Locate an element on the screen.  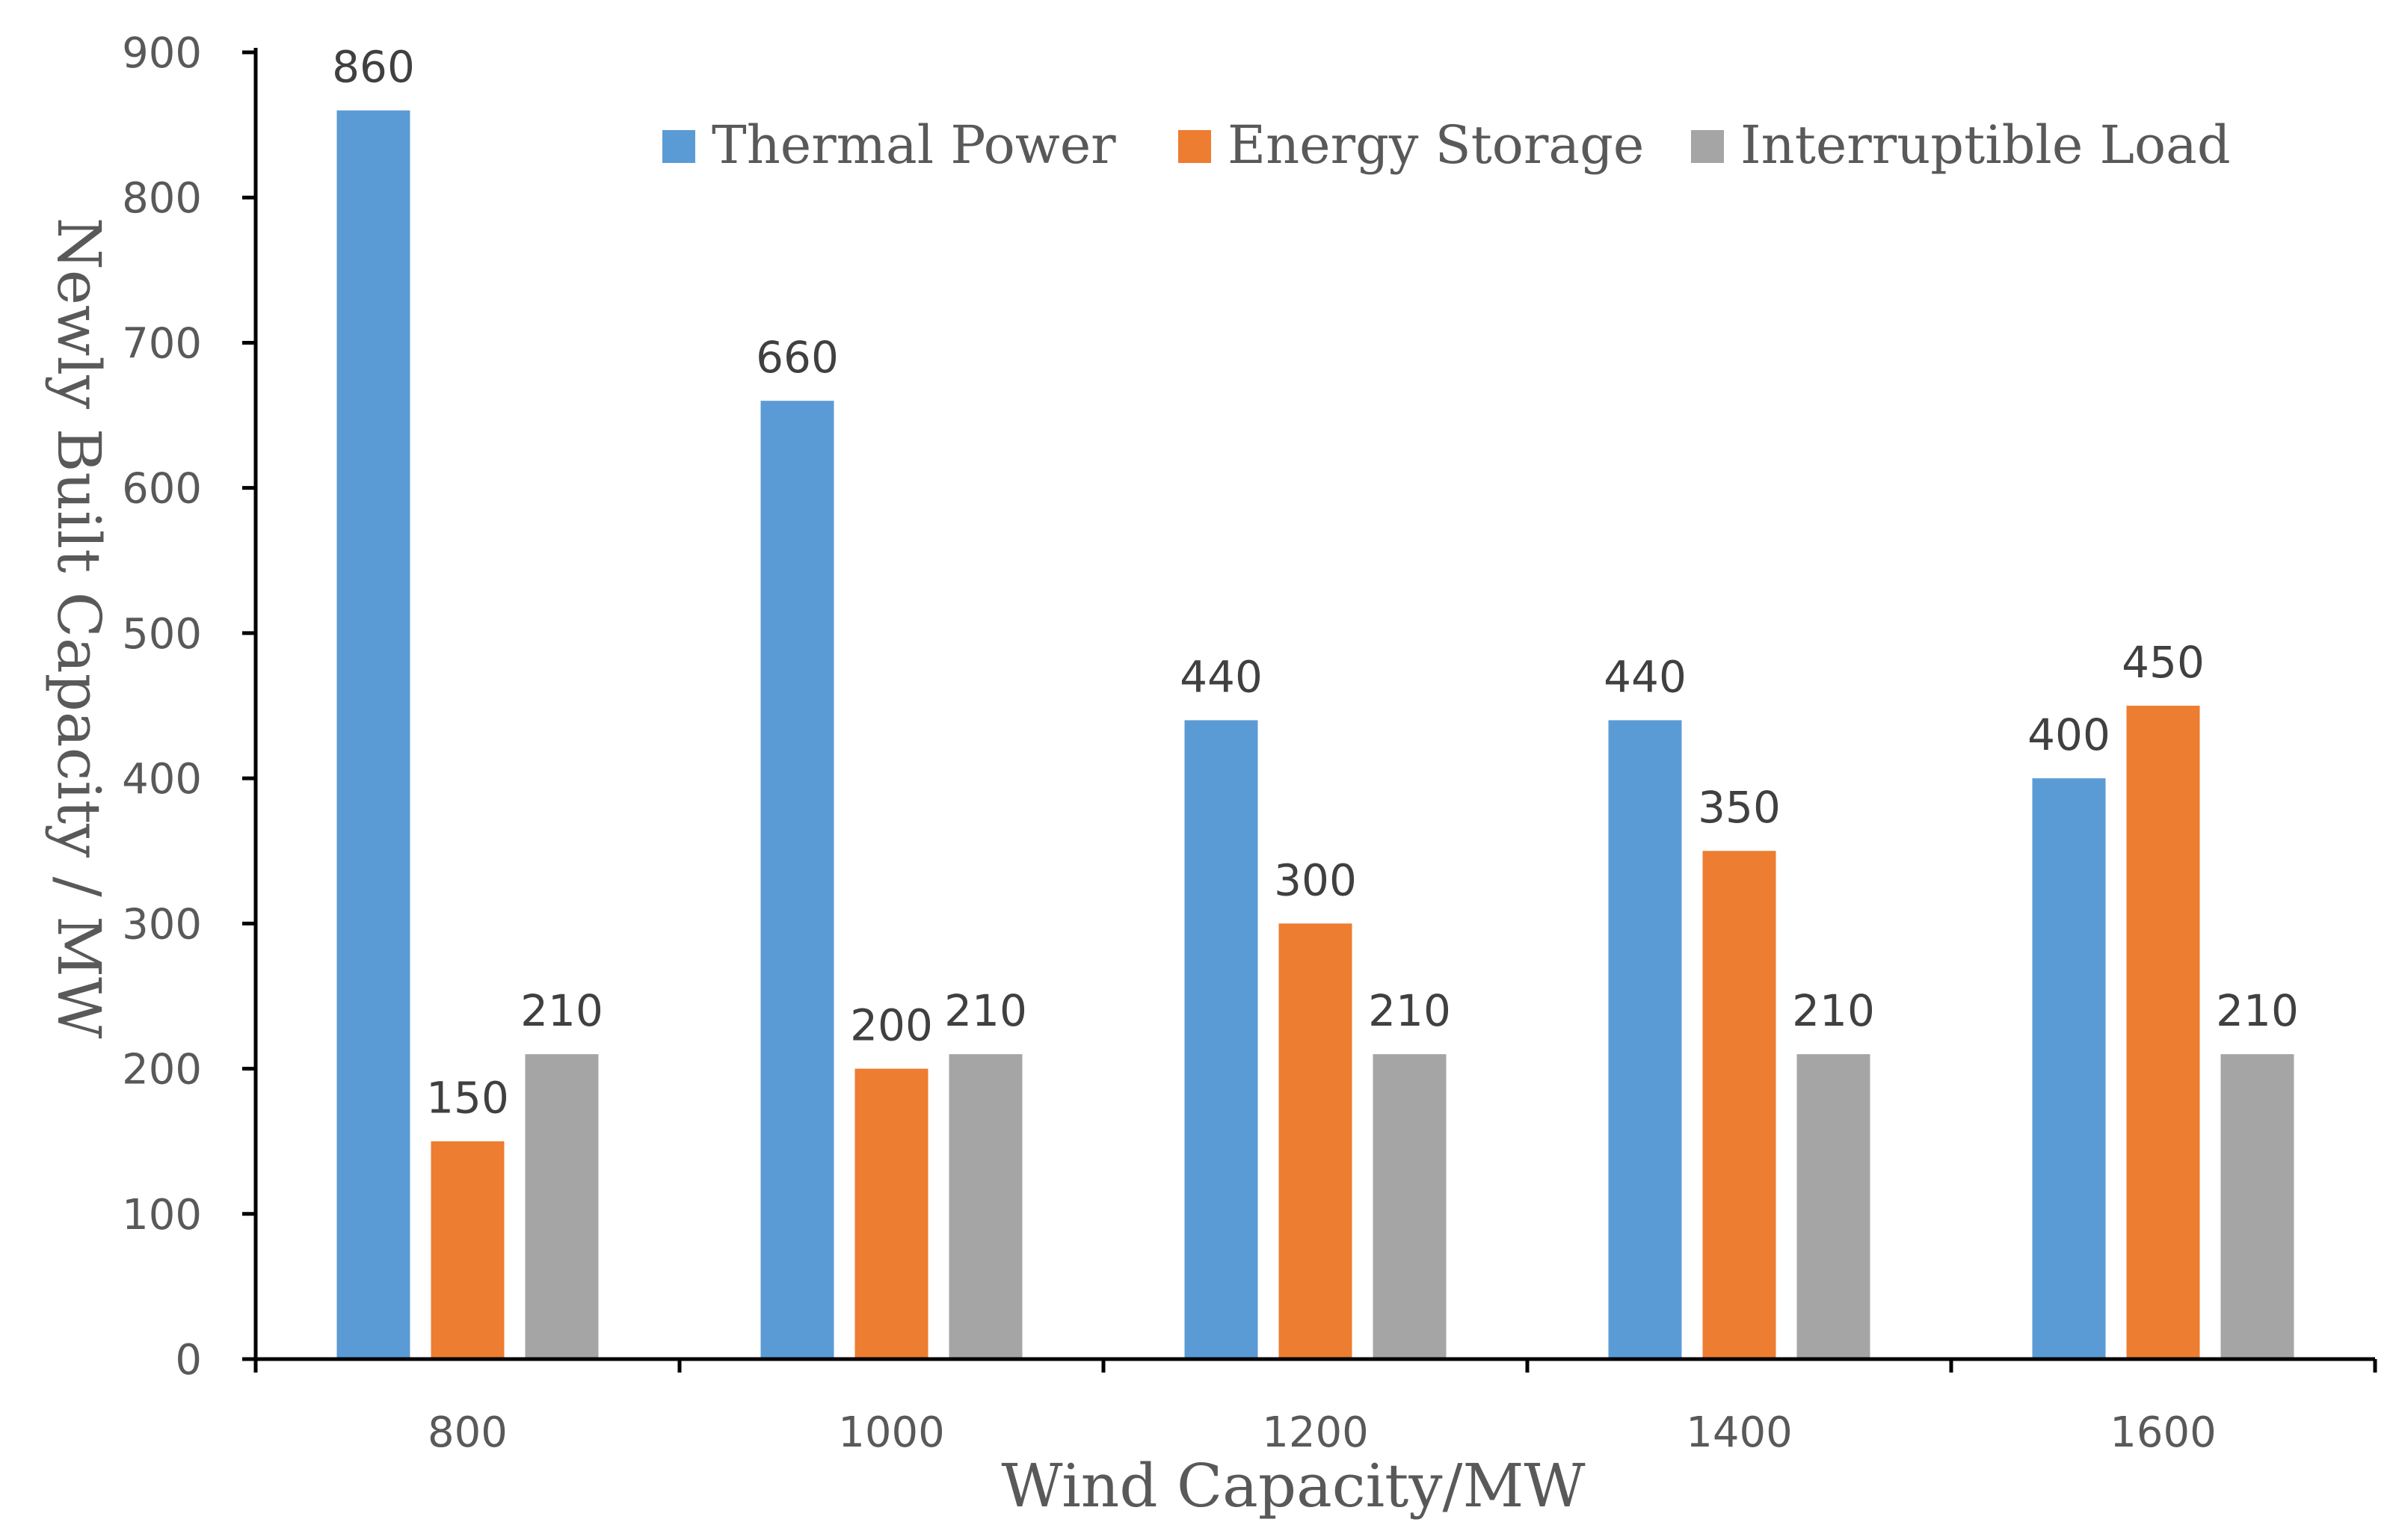
x-axis-title: Wind Capacity/MW is located at coordinates (1293, 1486).